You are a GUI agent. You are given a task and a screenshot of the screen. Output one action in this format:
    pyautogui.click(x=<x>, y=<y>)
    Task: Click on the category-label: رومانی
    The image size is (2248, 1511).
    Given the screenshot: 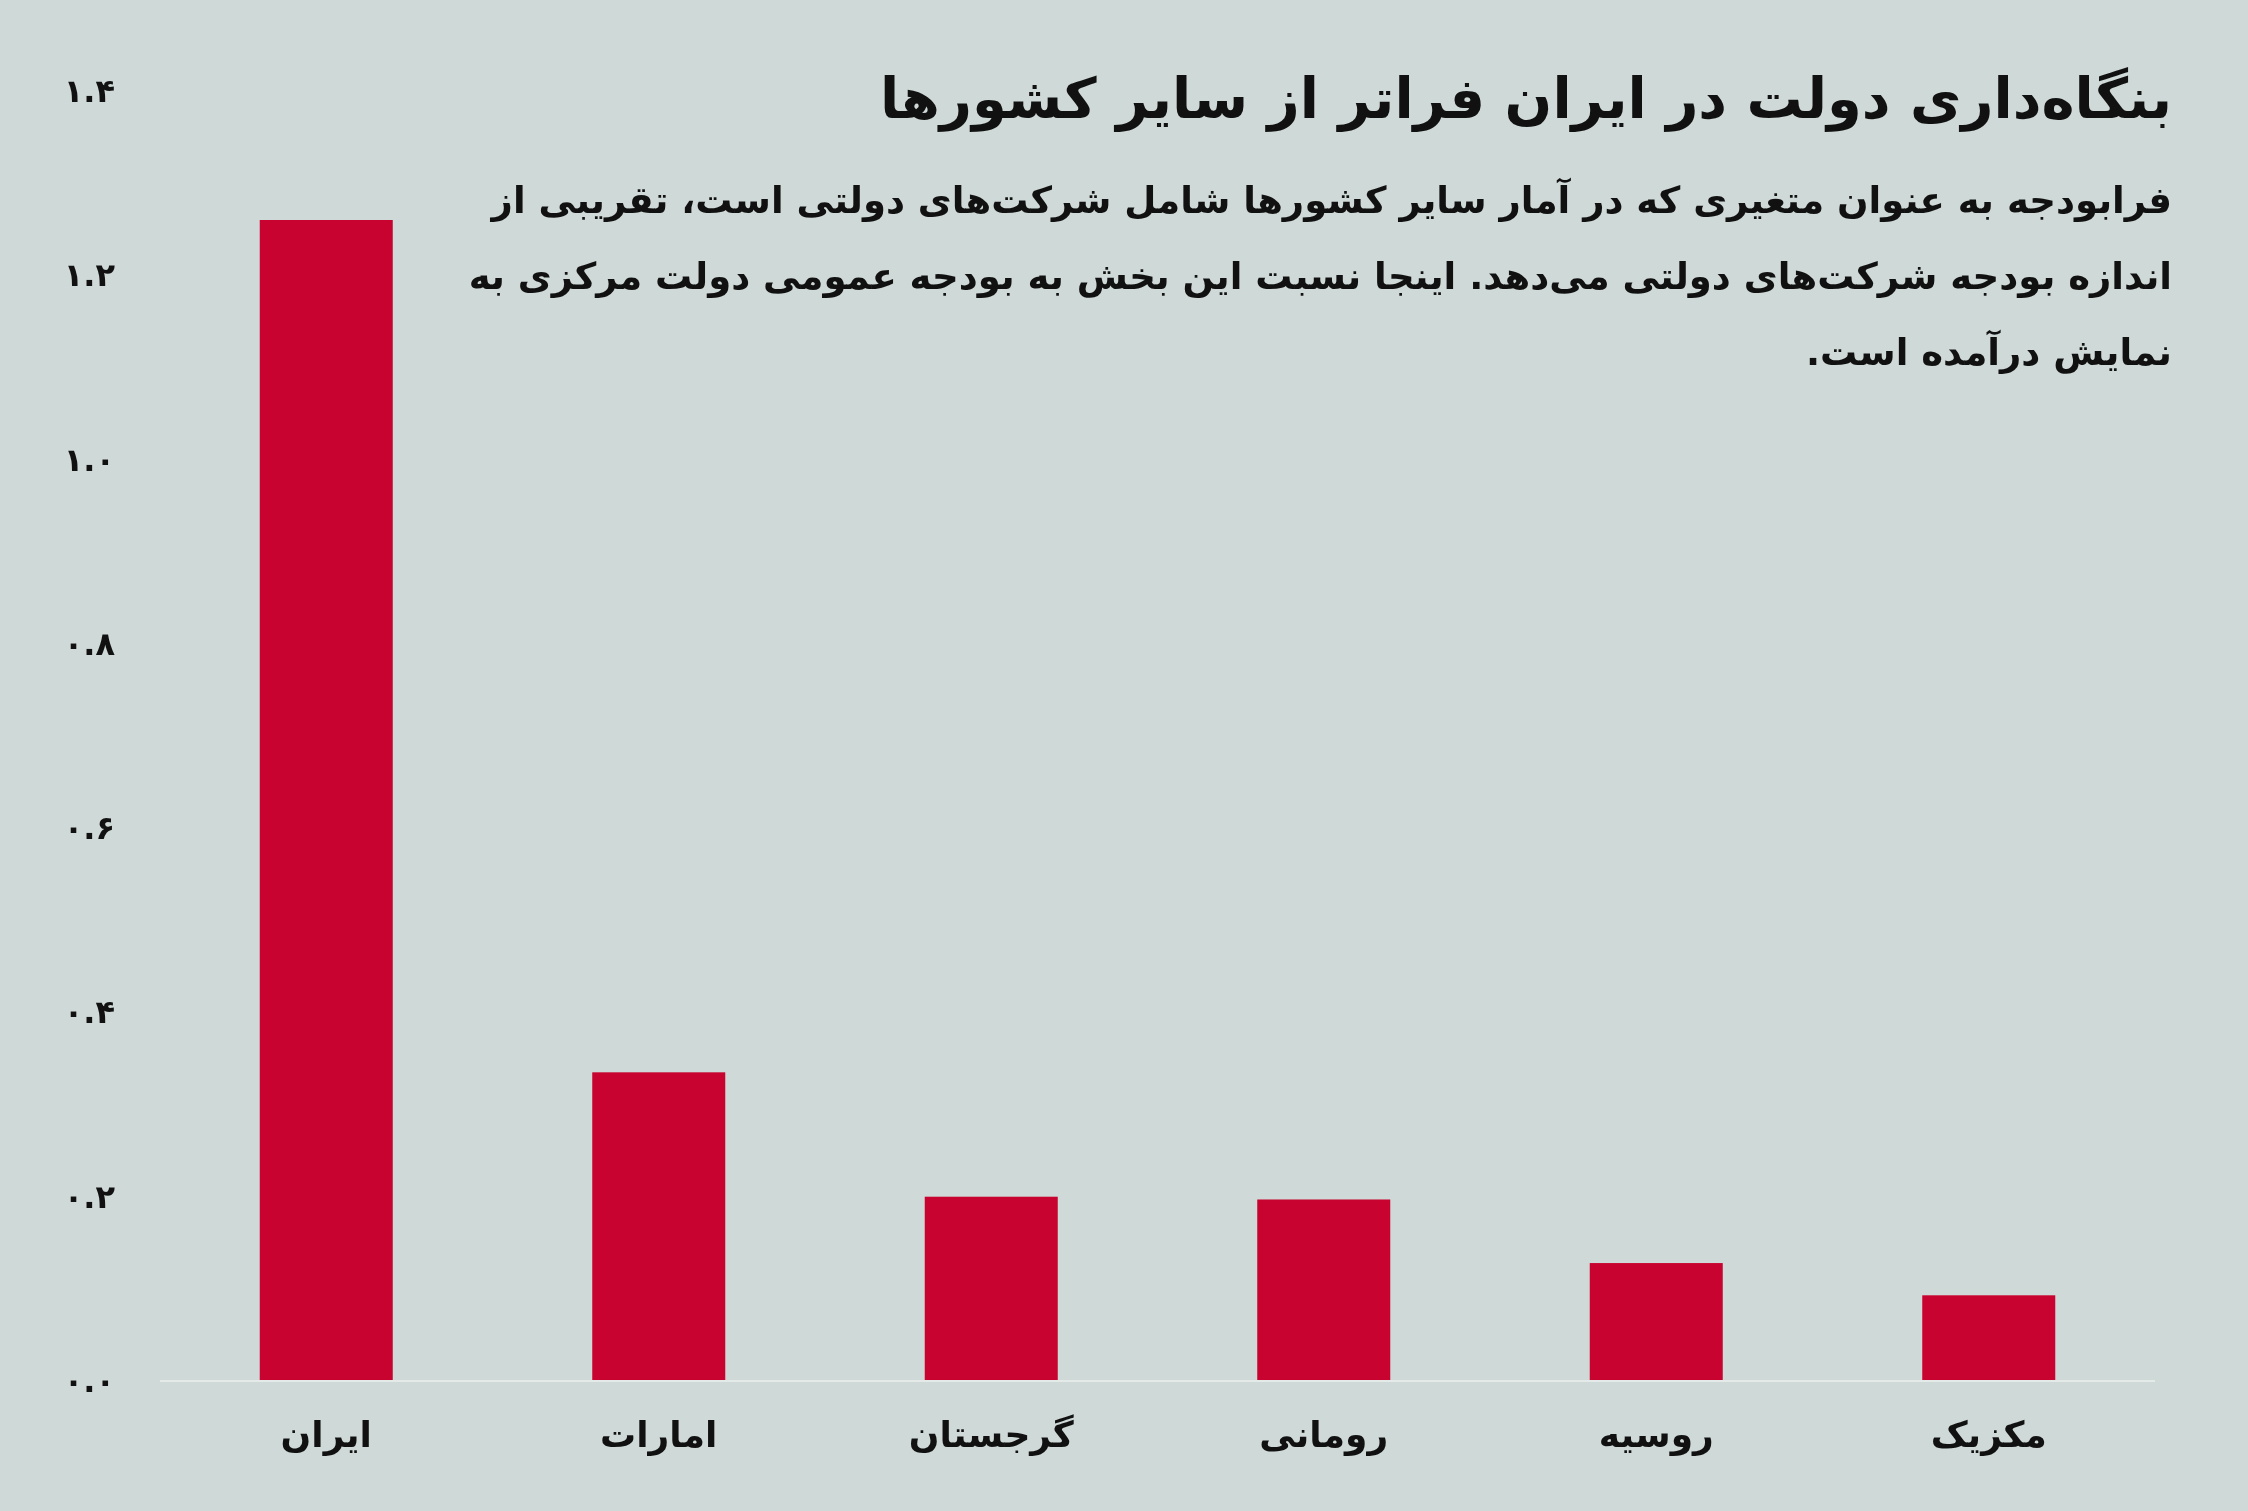 What is the action you would take?
    pyautogui.click(x=1324, y=1434)
    